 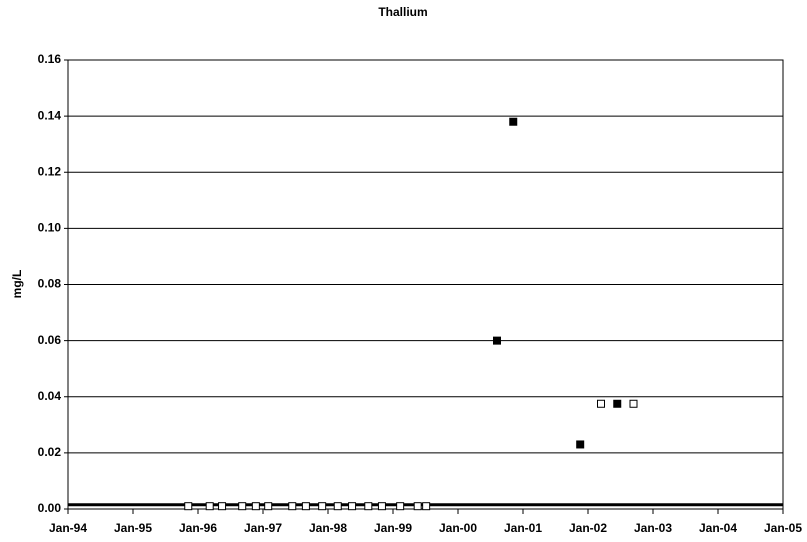 What do you see at coordinates (402, 12) in the screenshot?
I see `chart-title: Thallium` at bounding box center [402, 12].